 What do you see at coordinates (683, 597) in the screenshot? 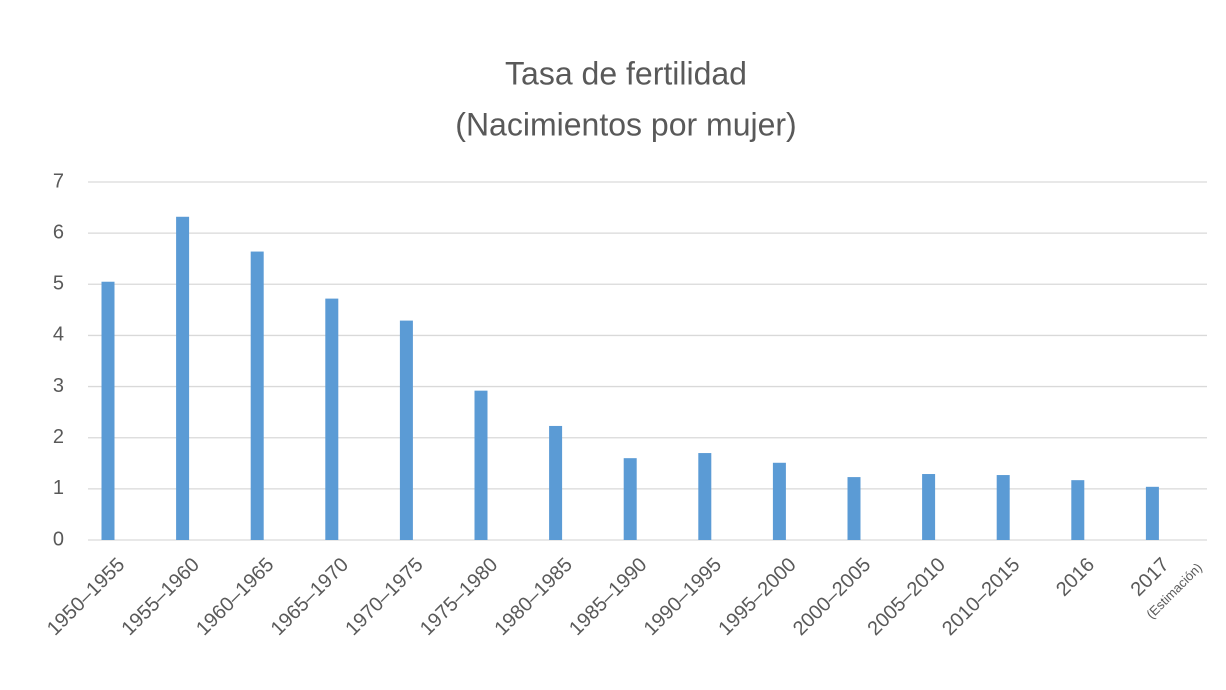
I see `x-tick-label: 1990–1995` at bounding box center [683, 597].